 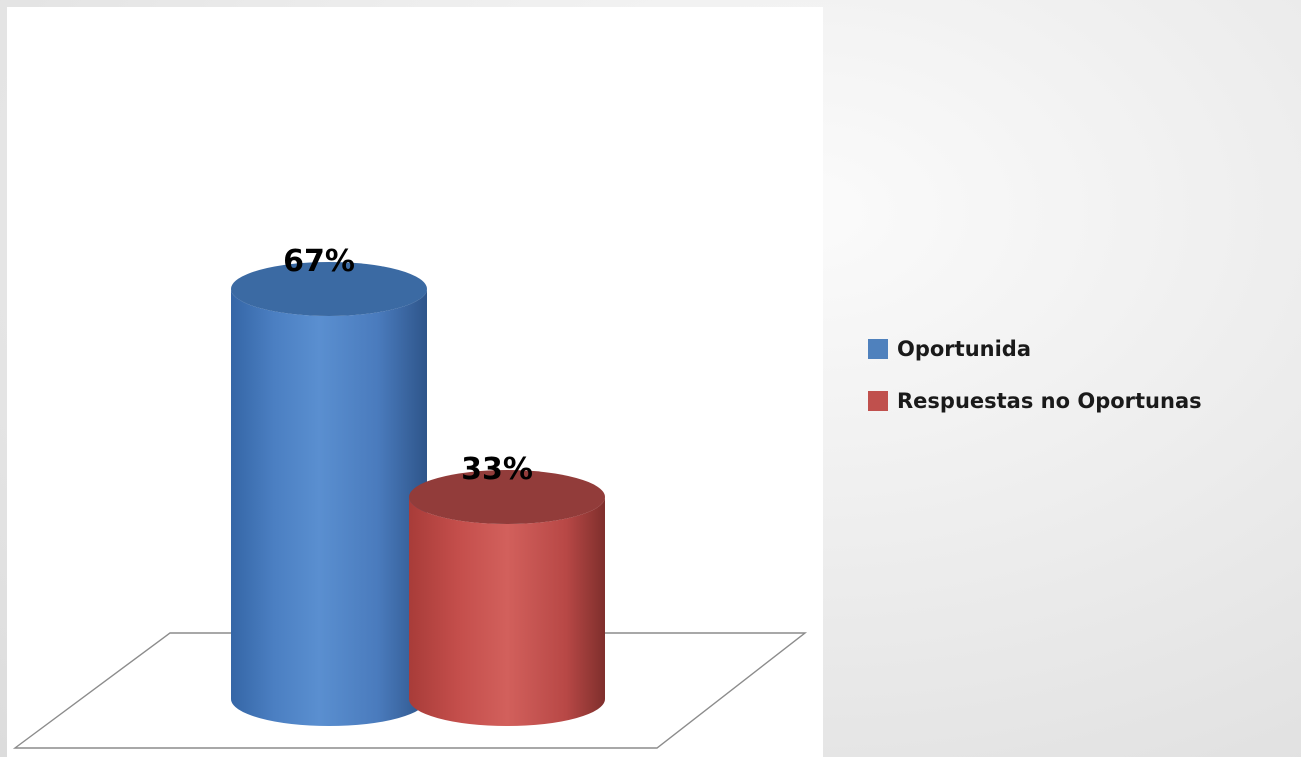 I want to click on bar-oportunida-body, so click(x=329, y=507).